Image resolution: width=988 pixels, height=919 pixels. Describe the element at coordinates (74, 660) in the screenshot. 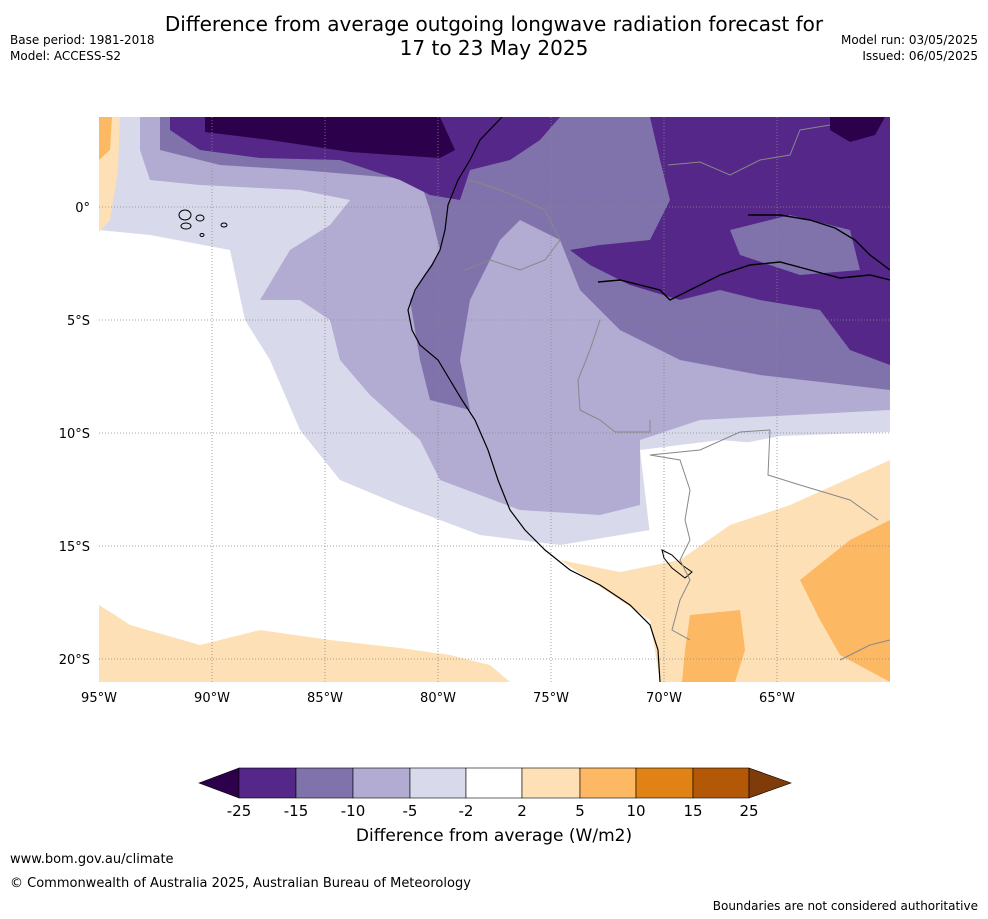

I see `lat-label-20s: 20°S` at that location.